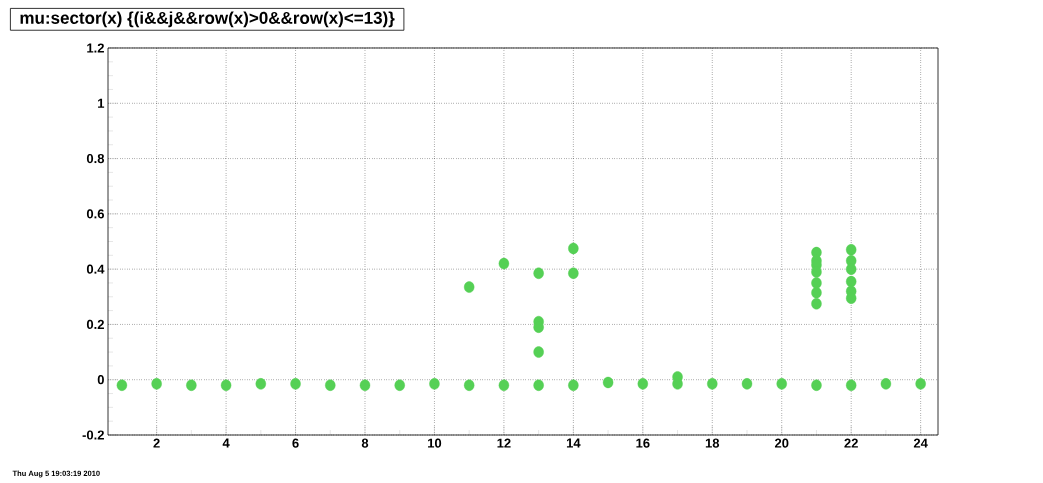  I want to click on x-tick-label: 10, so click(435, 443).